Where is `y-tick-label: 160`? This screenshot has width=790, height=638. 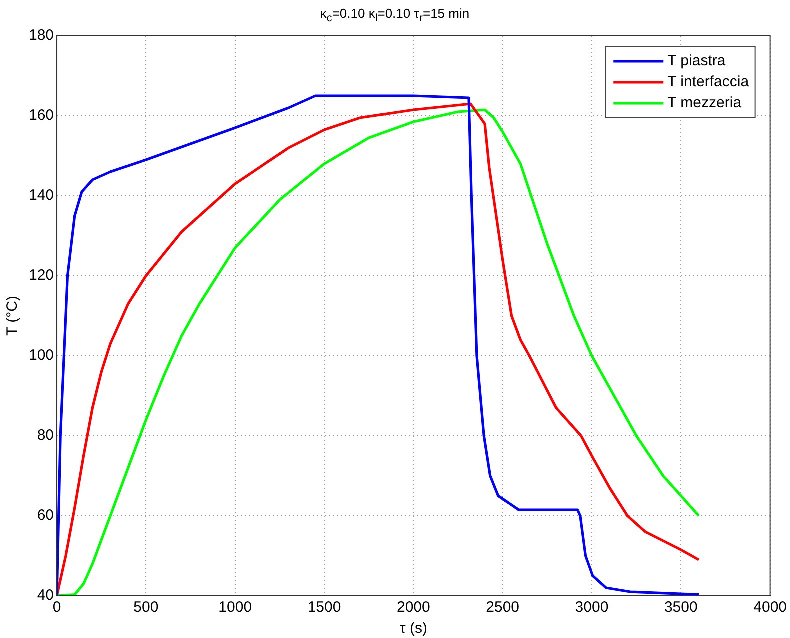
y-tick-label: 160 is located at coordinates (41, 115).